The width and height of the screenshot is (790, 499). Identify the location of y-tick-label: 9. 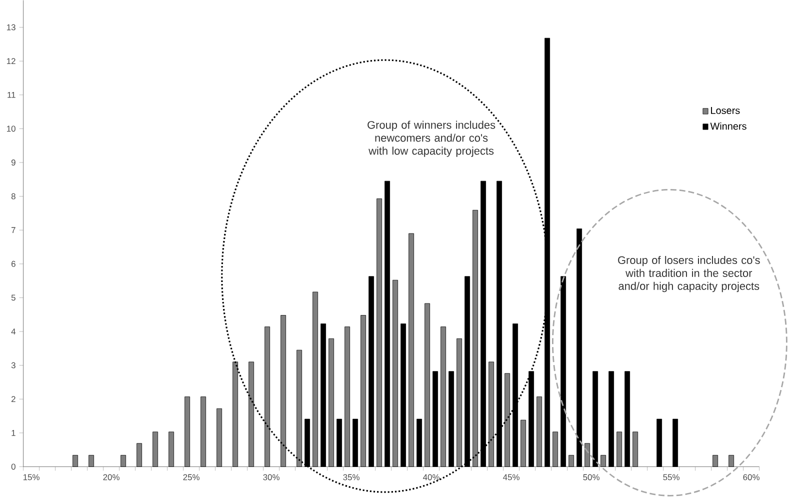
(13, 163).